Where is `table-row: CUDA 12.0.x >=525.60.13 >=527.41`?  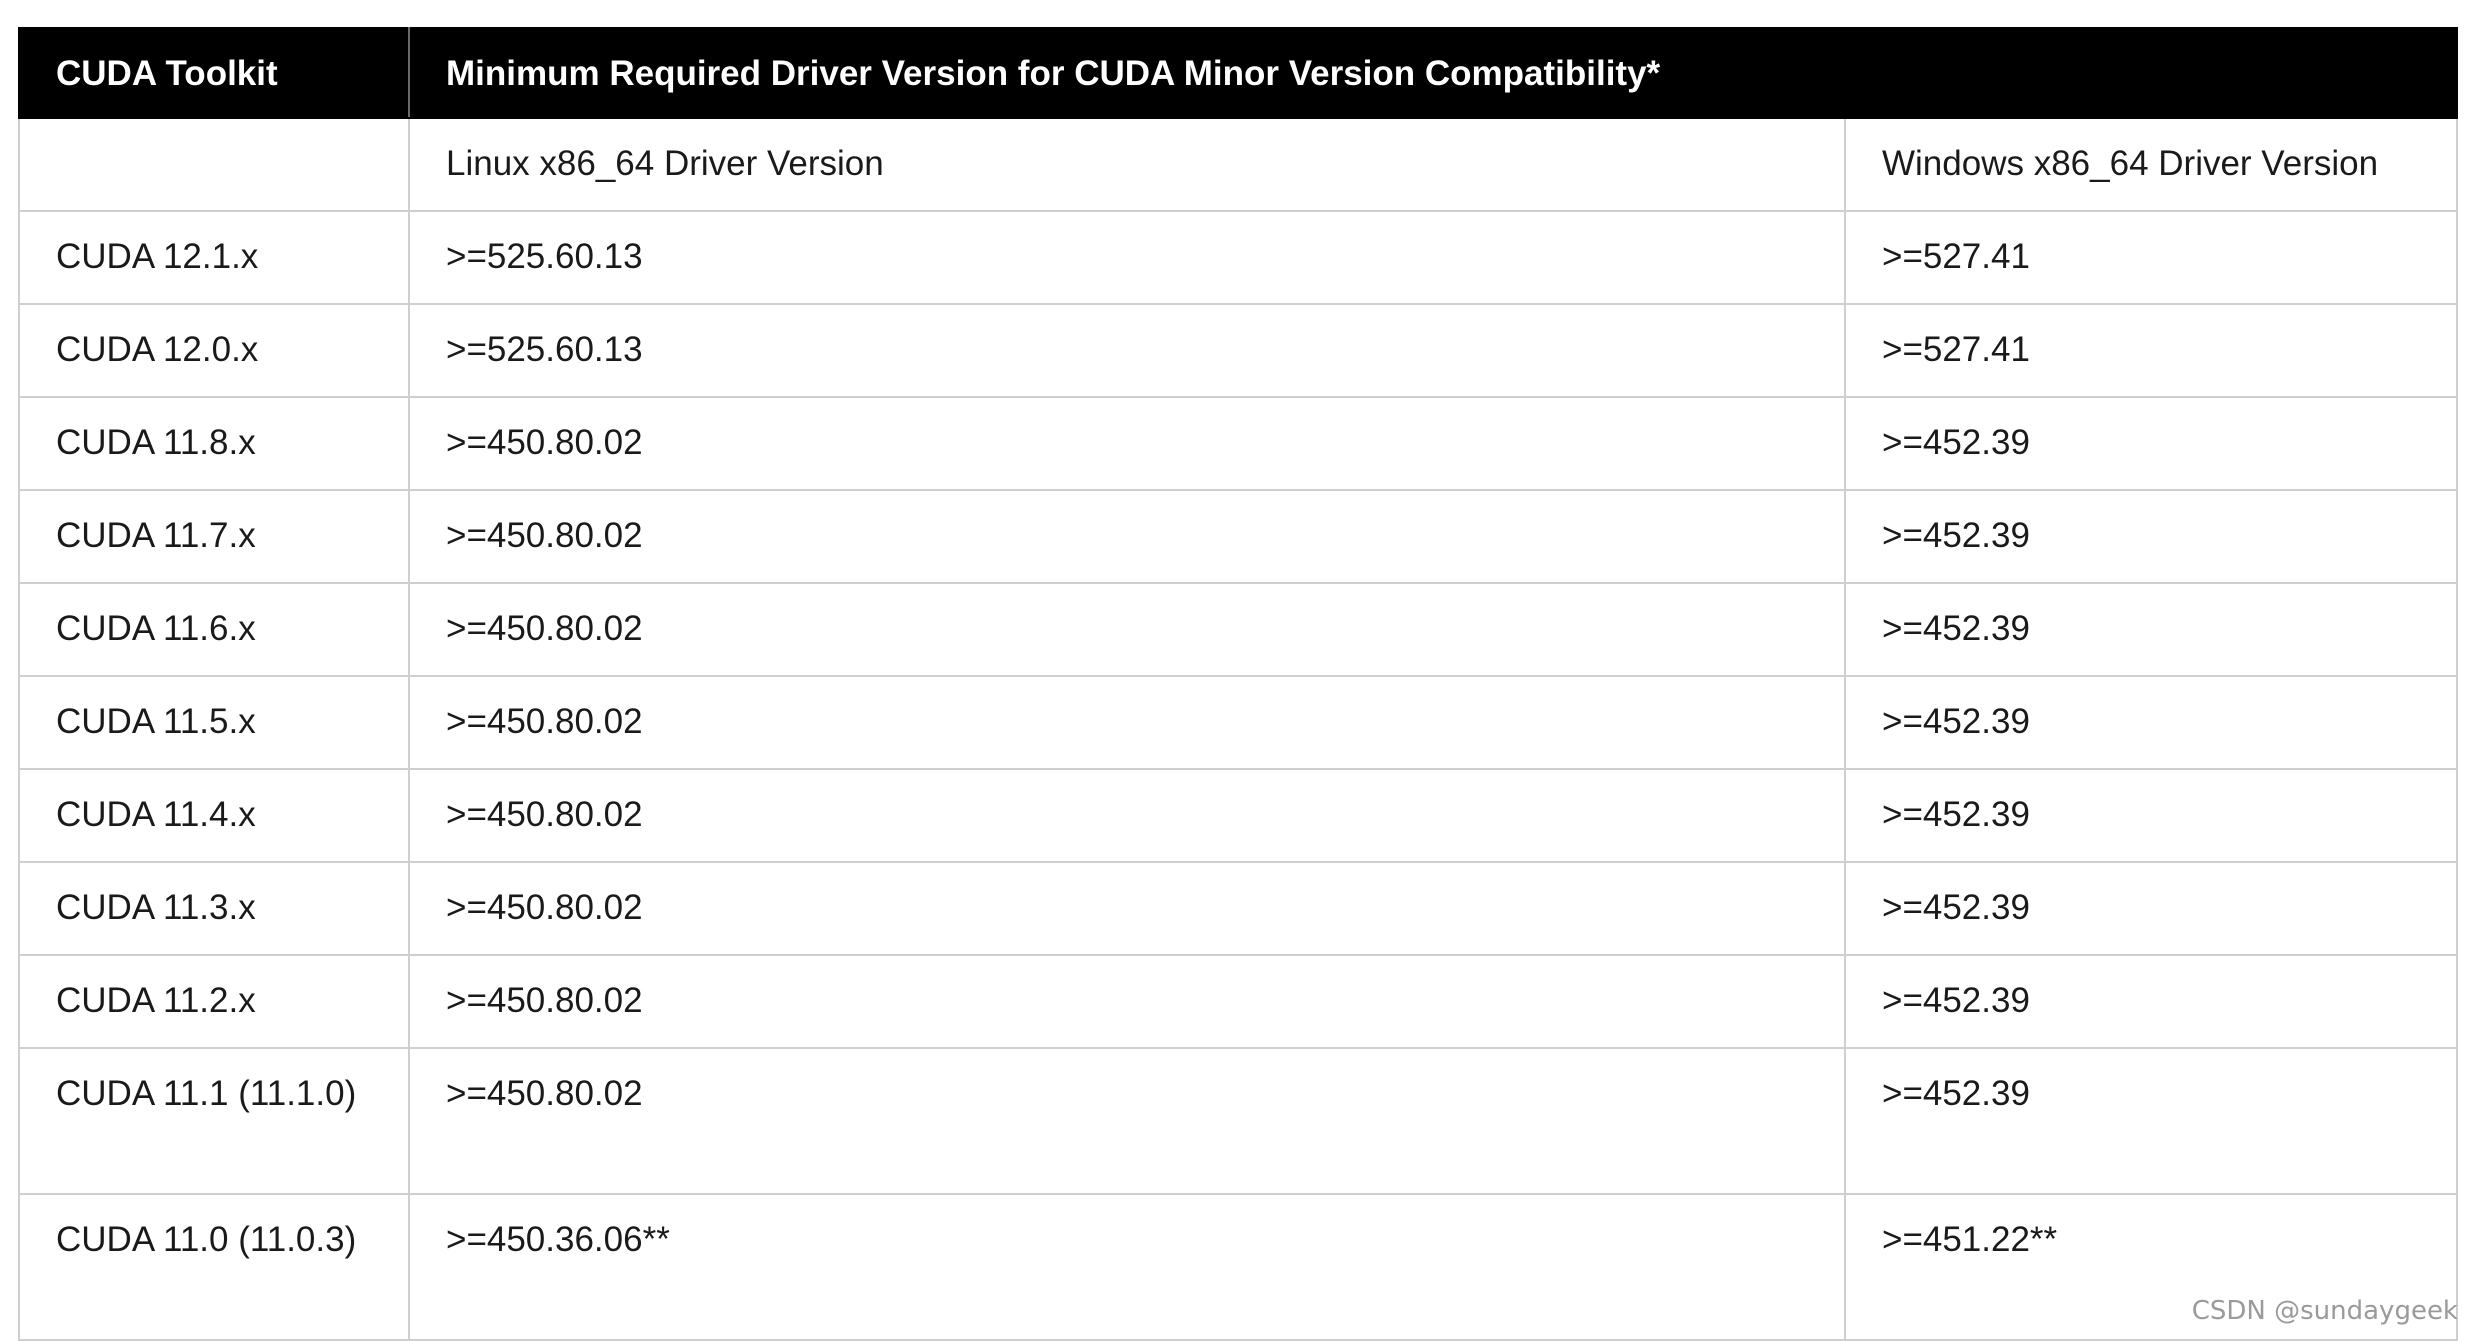
table-row: CUDA 12.0.x >=525.60.13 >=527.41 is located at coordinates (1238, 350).